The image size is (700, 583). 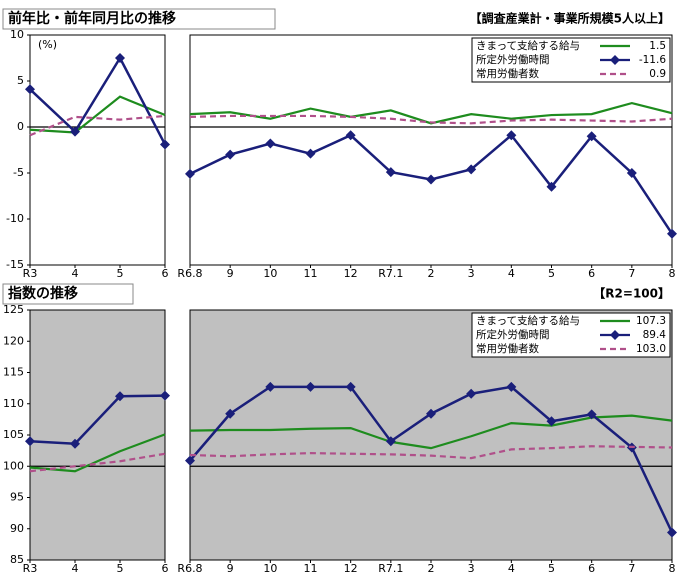 I want to click on y-tick-label: 100, so click(x=13, y=465).